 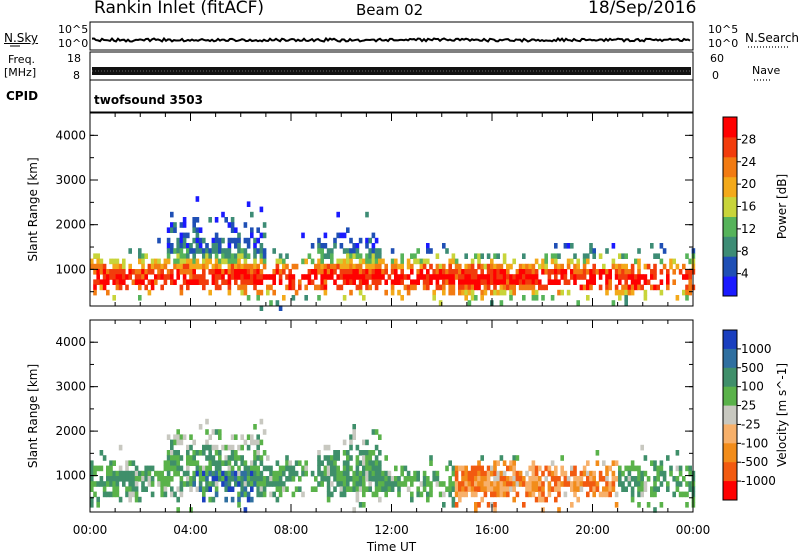 I want to click on velocity-colorbar-frame, so click(x=730, y=415).